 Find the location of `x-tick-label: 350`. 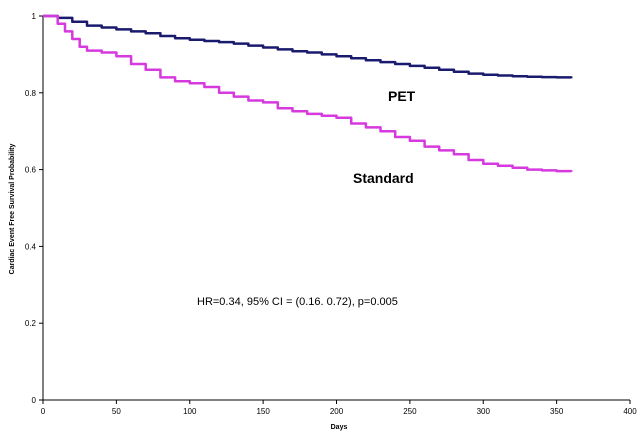

x-tick-label: 350 is located at coordinates (557, 411).